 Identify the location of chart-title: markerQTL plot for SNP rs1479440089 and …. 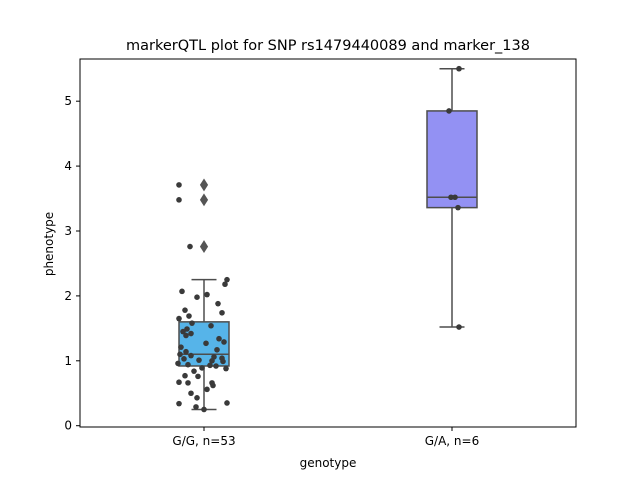
(328, 46).